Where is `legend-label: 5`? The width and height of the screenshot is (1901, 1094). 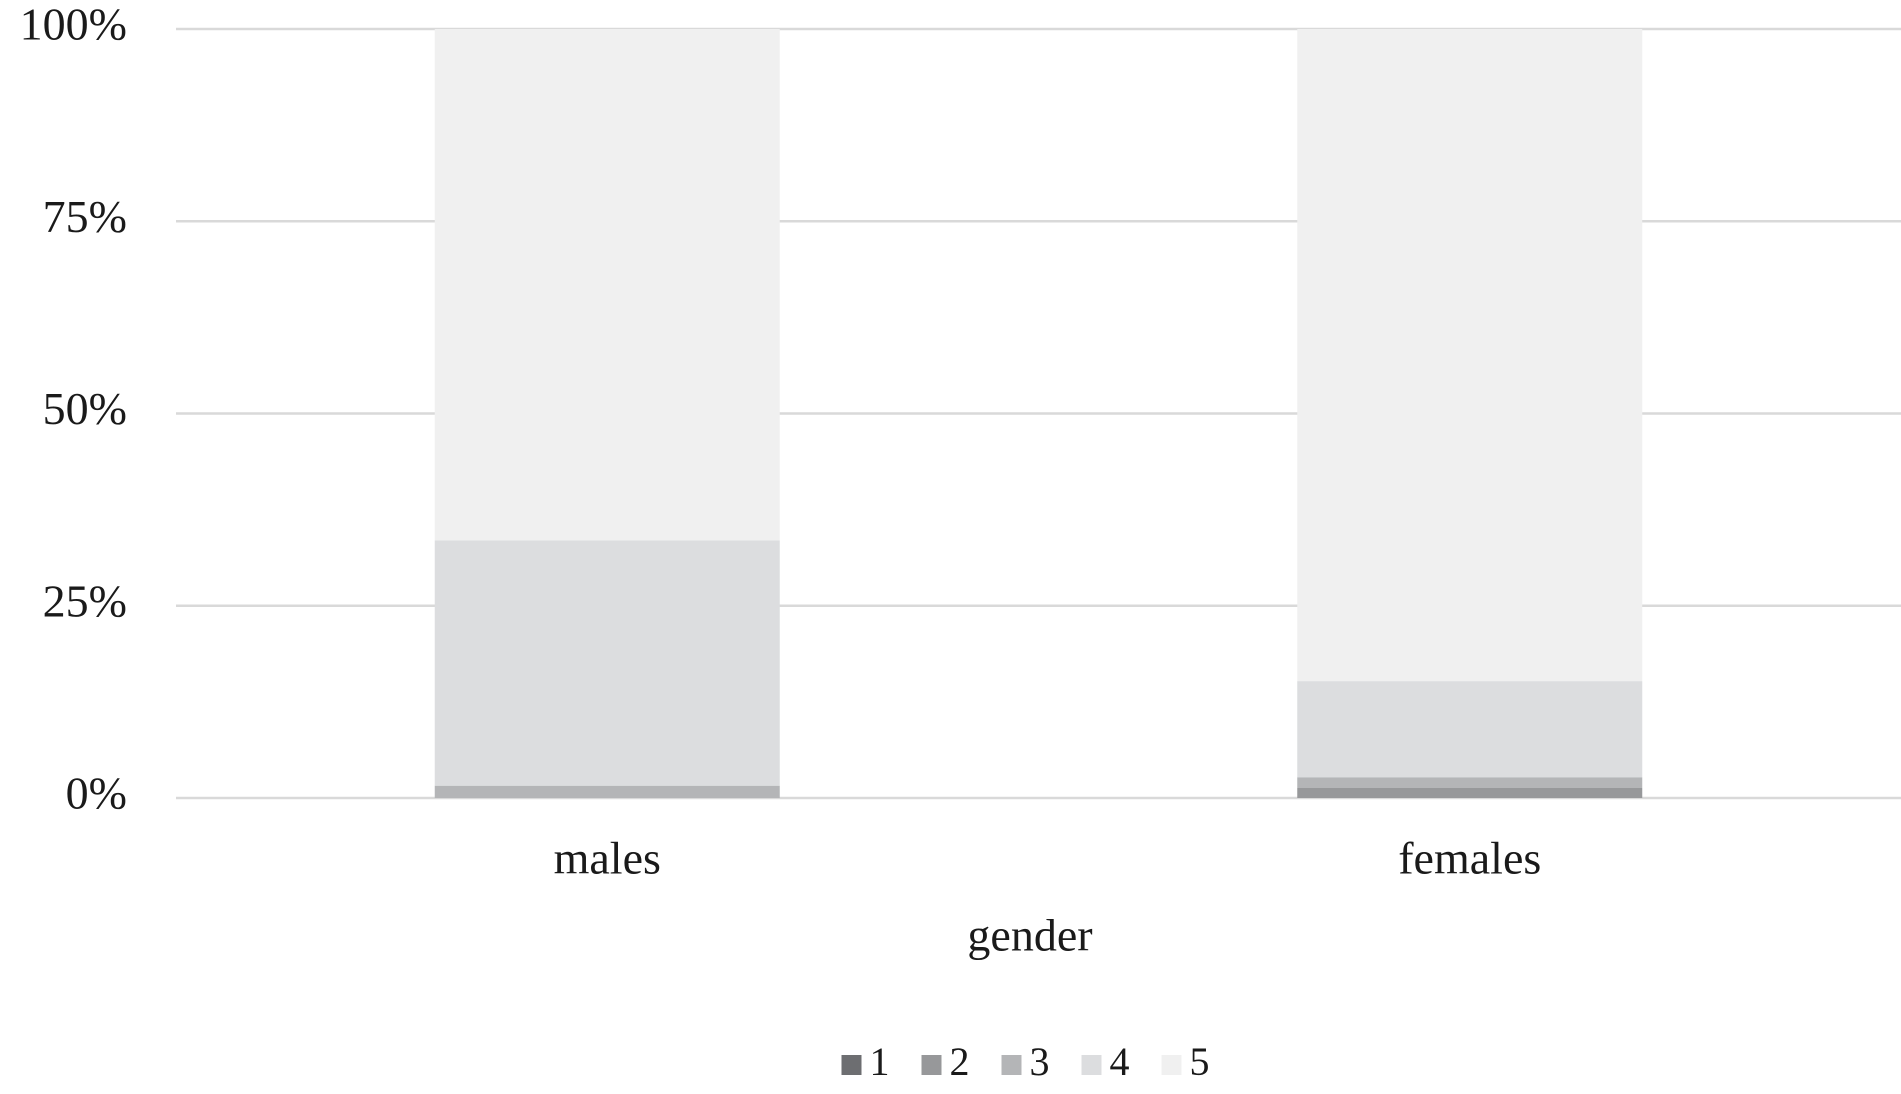
legend-label: 5 is located at coordinates (1200, 1061).